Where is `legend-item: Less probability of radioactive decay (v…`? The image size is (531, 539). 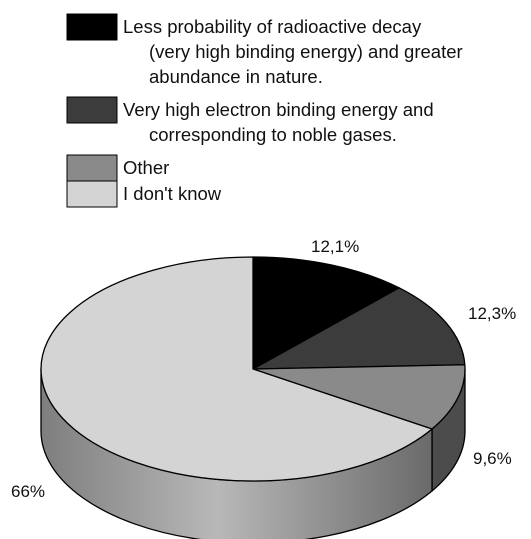
legend-item: Less probability of radioactive decay (v… is located at coordinates (264, 50).